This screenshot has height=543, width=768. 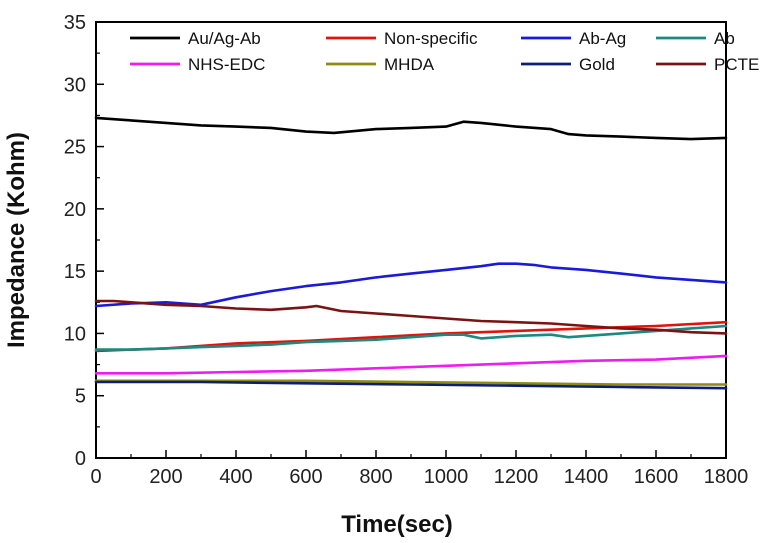 What do you see at coordinates (235, 477) in the screenshot?
I see `x-tick-label: 400` at bounding box center [235, 477].